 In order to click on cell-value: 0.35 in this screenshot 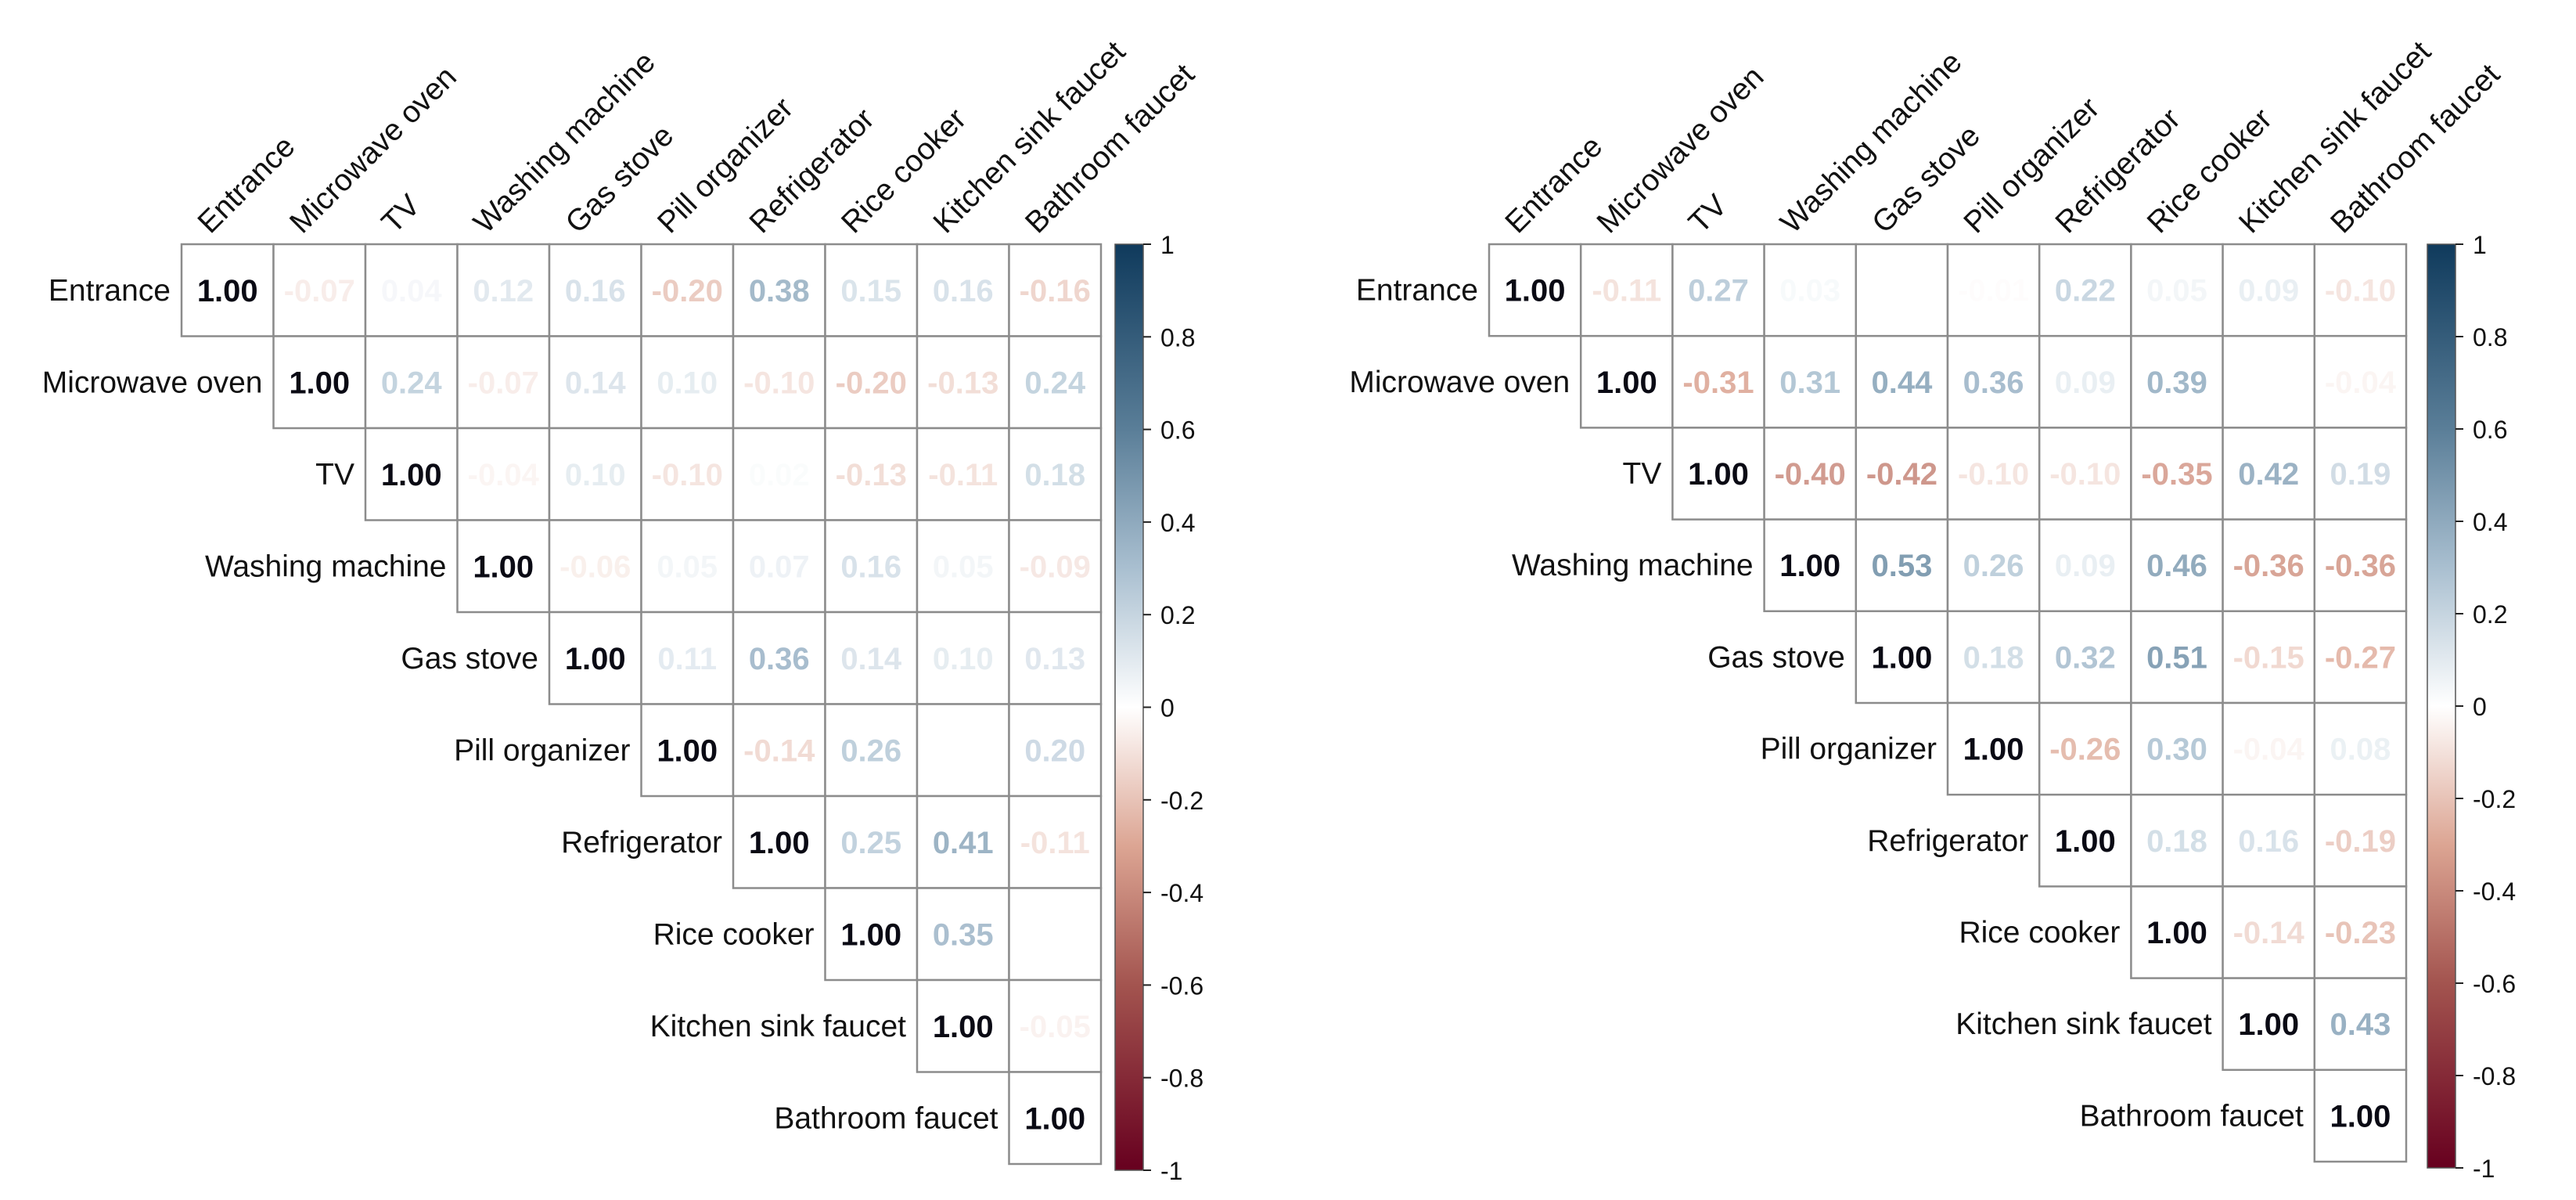, I will do `click(963, 934)`.